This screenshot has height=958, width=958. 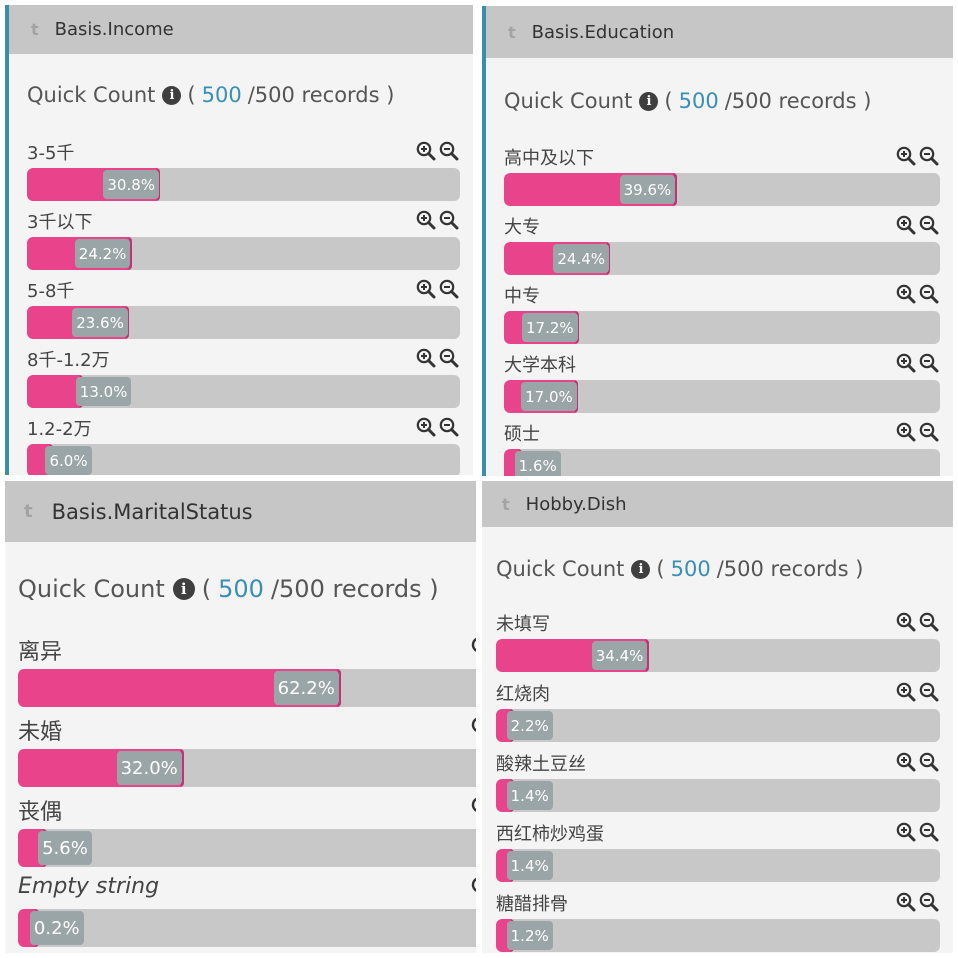 What do you see at coordinates (722, 189) in the screenshot?
I see `percent-bar: 39.6%` at bounding box center [722, 189].